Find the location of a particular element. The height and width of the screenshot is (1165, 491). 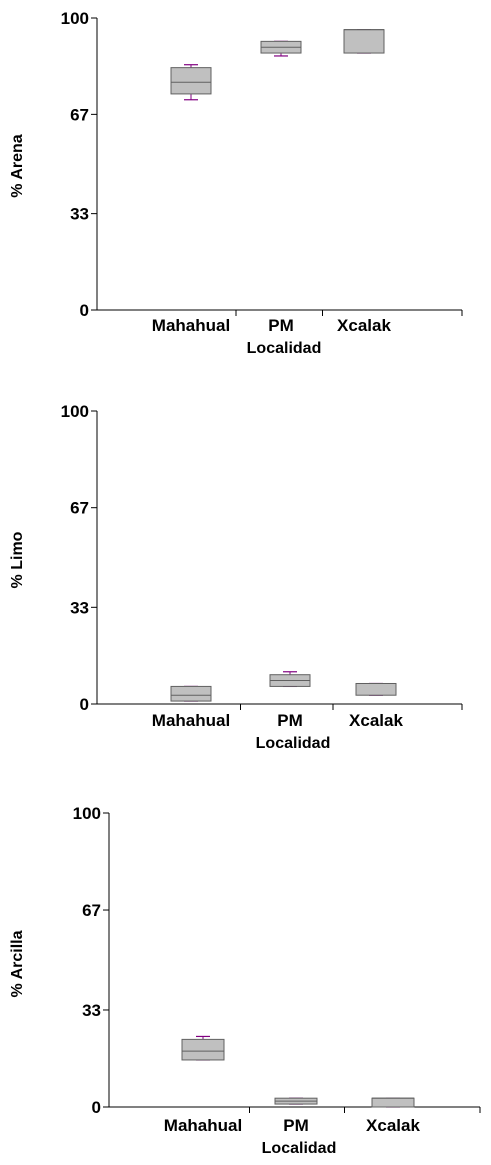

y-axis-title: % Arena is located at coordinates (17, 166).